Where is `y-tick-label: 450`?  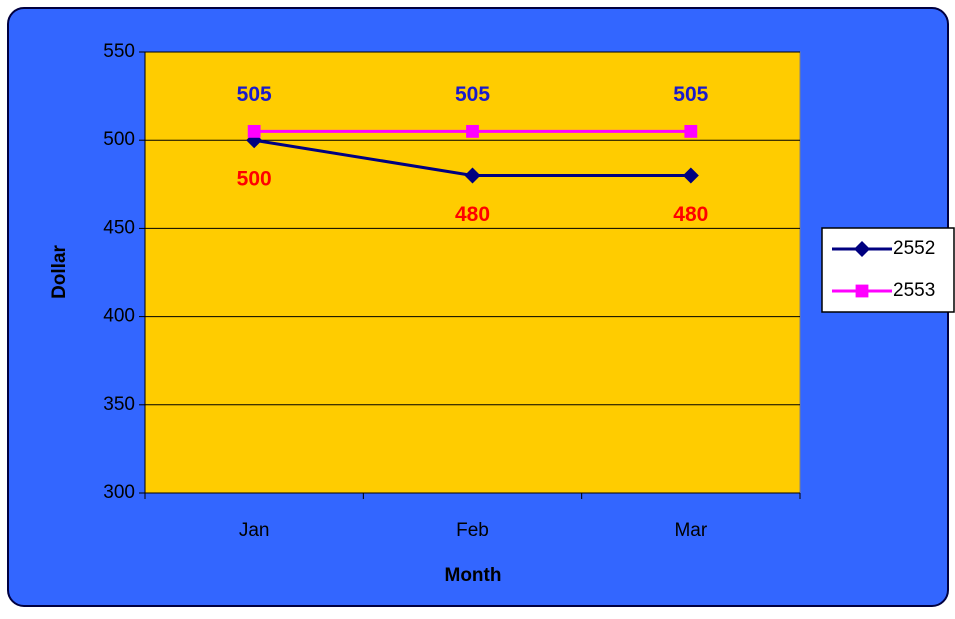
y-tick-label: 450 is located at coordinates (119, 227).